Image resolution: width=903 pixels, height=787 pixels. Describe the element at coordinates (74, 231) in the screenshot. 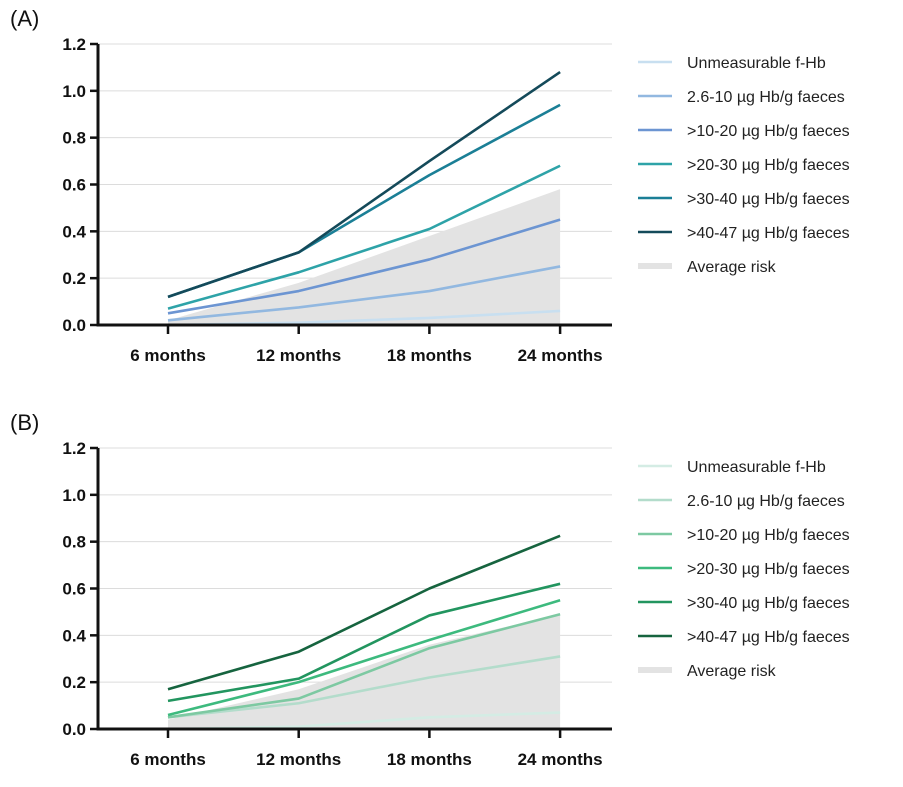

I see `chart-a-y-tick-label: 0.4` at that location.